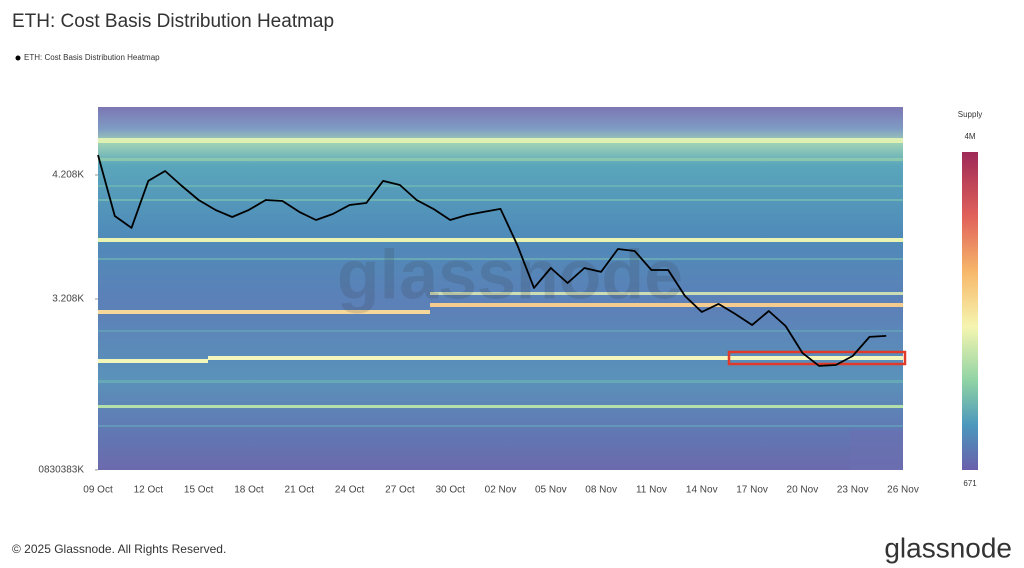 Image resolution: width=1024 pixels, height=568 pixels. Describe the element at coordinates (149, 490) in the screenshot. I see `x-tick-label: 12 Oct` at that location.